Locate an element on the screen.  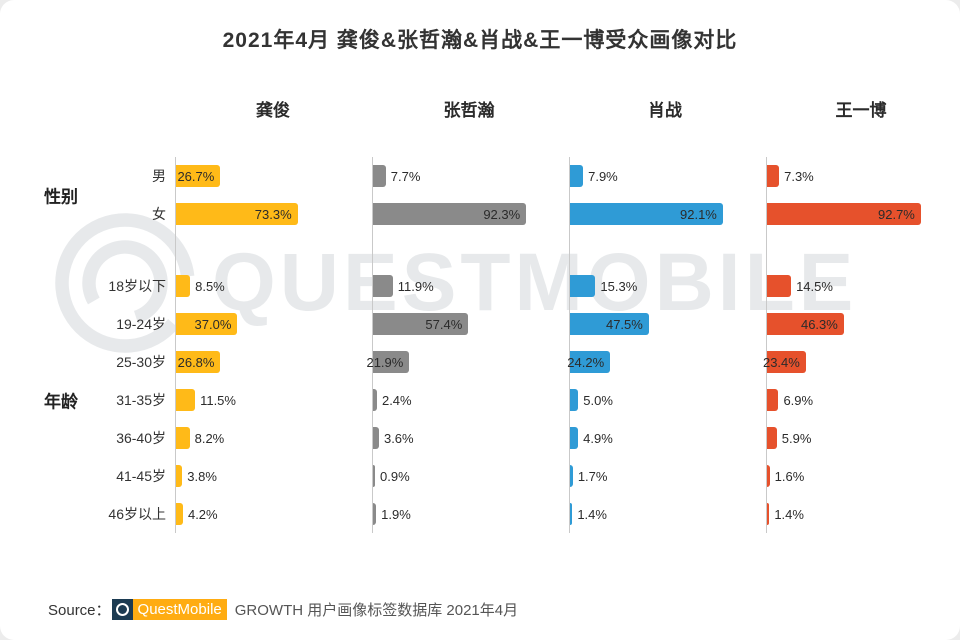
bar-value: 8.2% is located at coordinates (209, 438).